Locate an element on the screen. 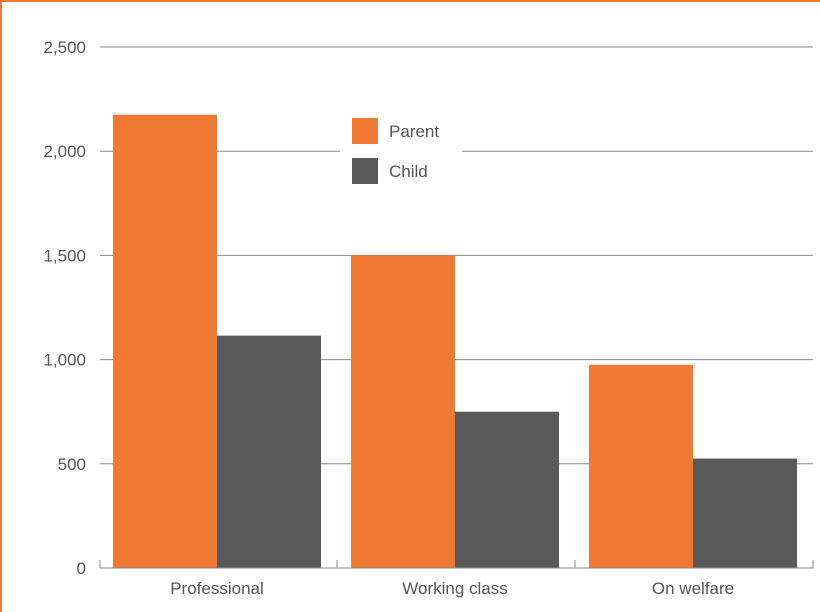 Image resolution: width=820 pixels, height=612 pixels. legend-label-parent: Parent is located at coordinates (414, 131).